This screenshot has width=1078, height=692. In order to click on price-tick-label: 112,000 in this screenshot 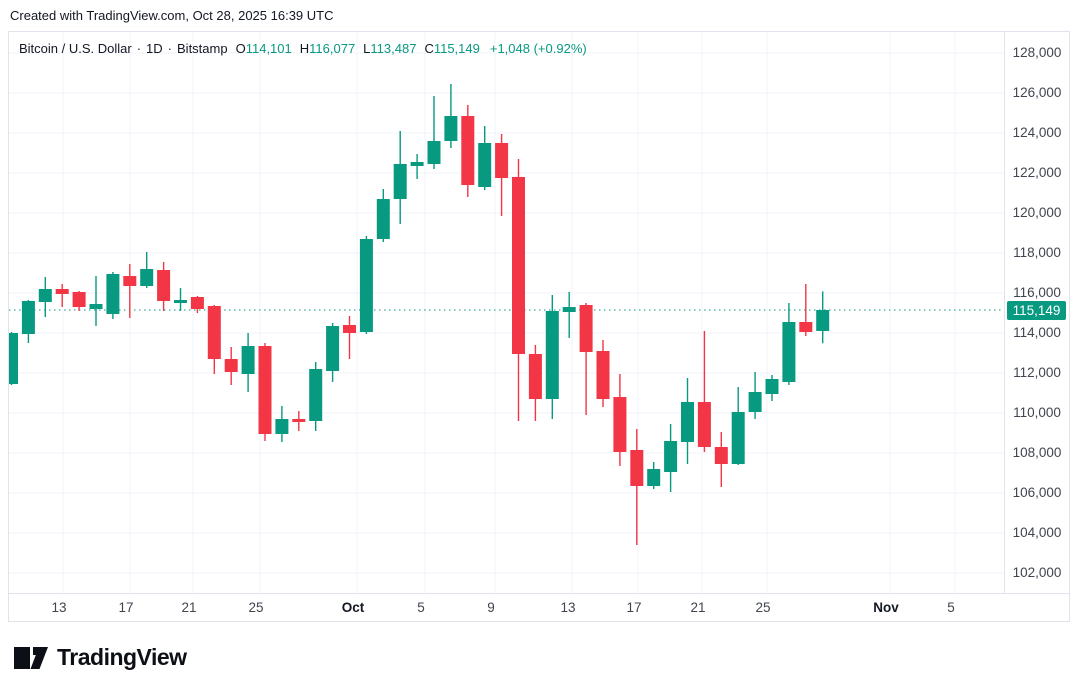, I will do `click(1037, 372)`.